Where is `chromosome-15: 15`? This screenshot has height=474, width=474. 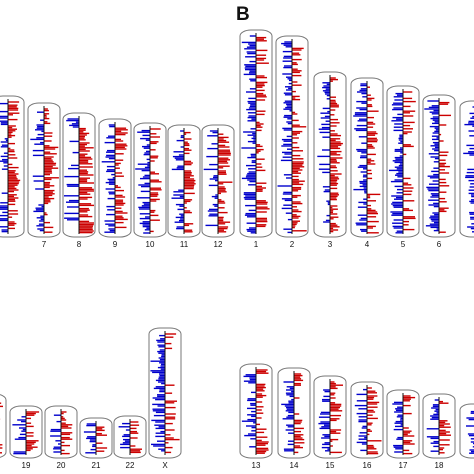 chromosome-15: 15 is located at coordinates (330, 422).